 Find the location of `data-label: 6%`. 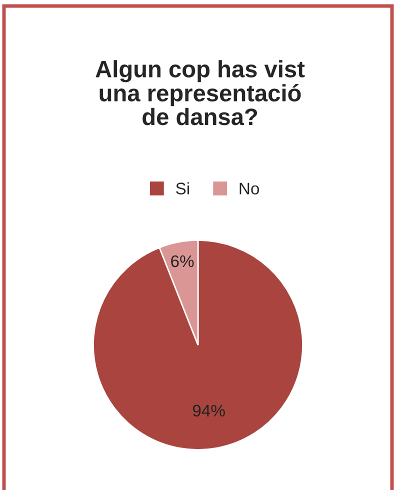

data-label: 6% is located at coordinates (182, 261).